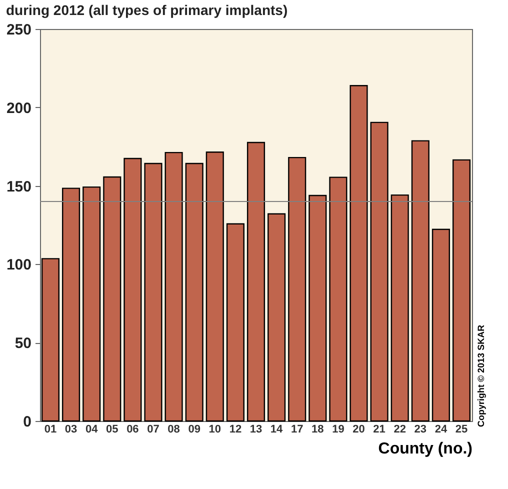  What do you see at coordinates (132, 430) in the screenshot?
I see `x-tick-label: 06` at bounding box center [132, 430].